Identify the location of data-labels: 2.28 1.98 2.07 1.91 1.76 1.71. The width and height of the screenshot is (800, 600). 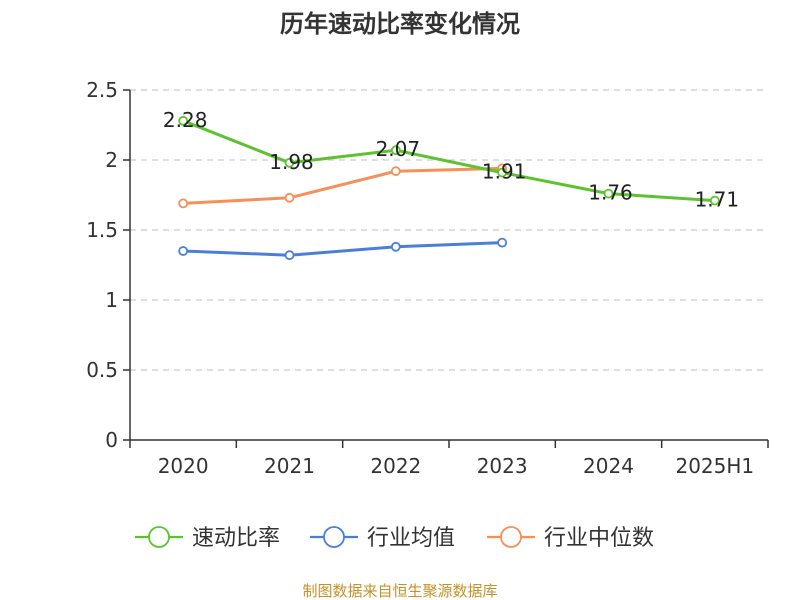
(451, 160).